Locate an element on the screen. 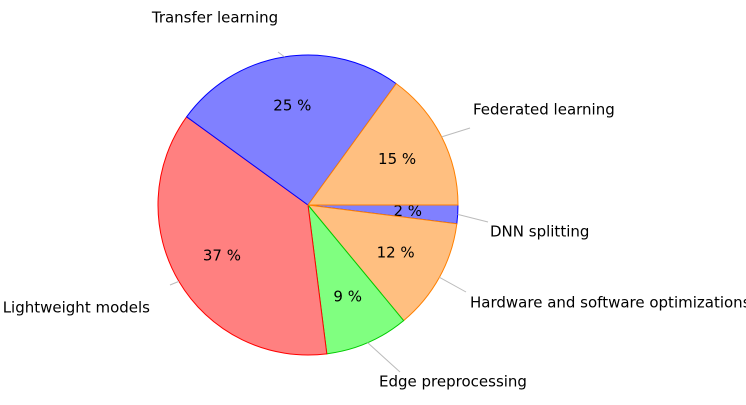  slice-label: Edge preprocessing is located at coordinates (453, 382).